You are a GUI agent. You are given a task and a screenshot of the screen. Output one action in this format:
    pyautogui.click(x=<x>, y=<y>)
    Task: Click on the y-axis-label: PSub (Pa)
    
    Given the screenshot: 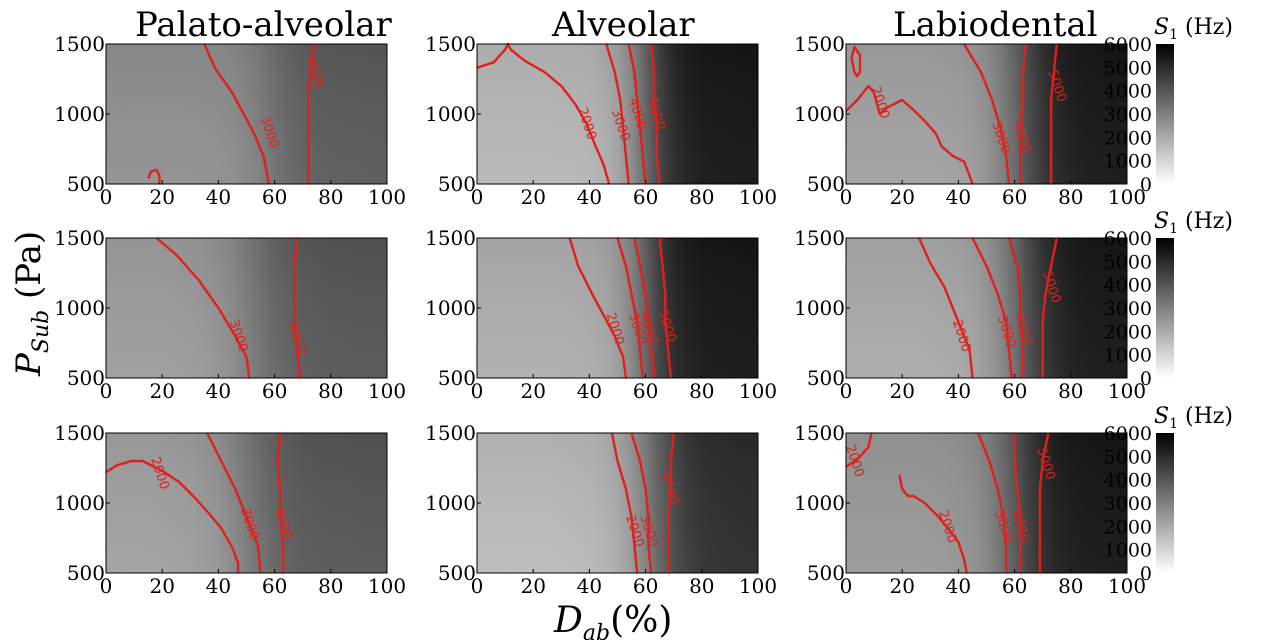 What is the action you would take?
    pyautogui.click(x=31, y=304)
    